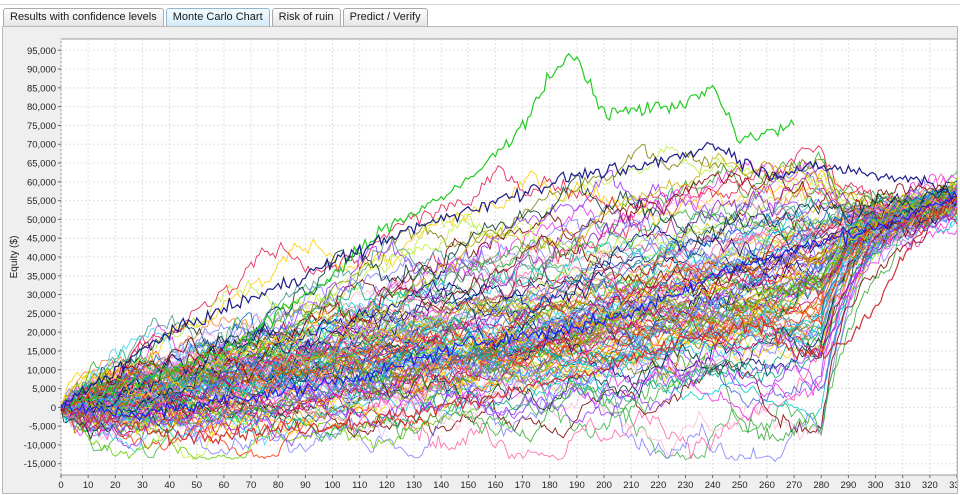 The height and width of the screenshot is (495, 960). What do you see at coordinates (196, 485) in the screenshot?
I see `x-tick-label: 50` at bounding box center [196, 485].